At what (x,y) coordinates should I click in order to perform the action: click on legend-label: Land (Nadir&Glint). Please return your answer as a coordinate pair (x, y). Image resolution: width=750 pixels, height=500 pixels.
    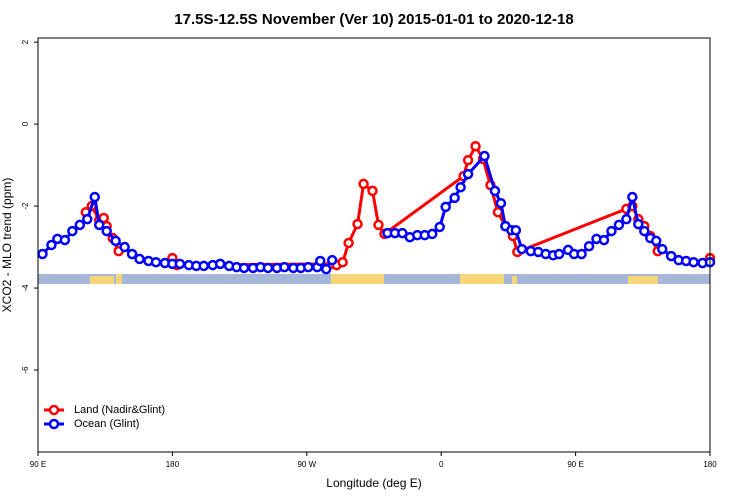
    Looking at the image, I should click on (119, 410).